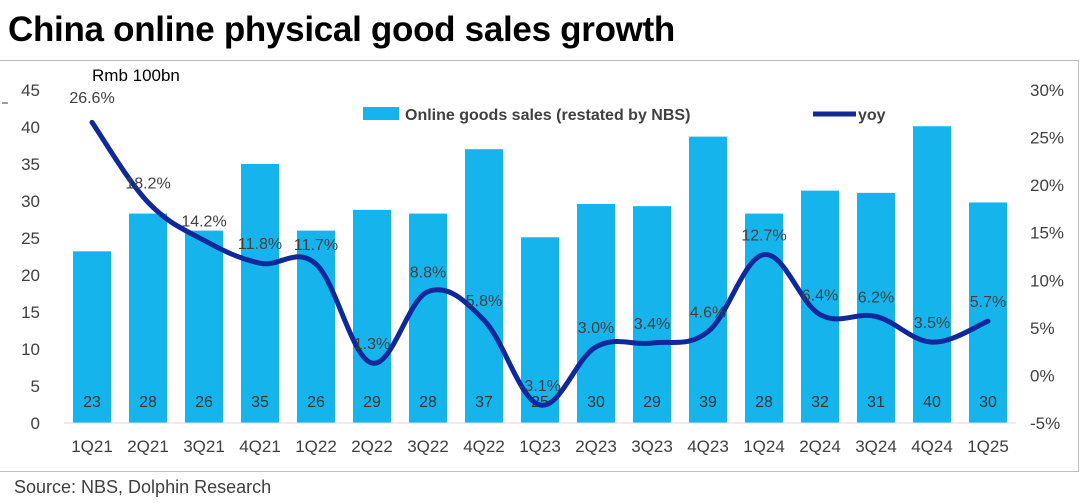 This screenshot has height=503, width=1080. Describe the element at coordinates (876, 402) in the screenshot. I see `bar-label-3Q24: 31` at that location.